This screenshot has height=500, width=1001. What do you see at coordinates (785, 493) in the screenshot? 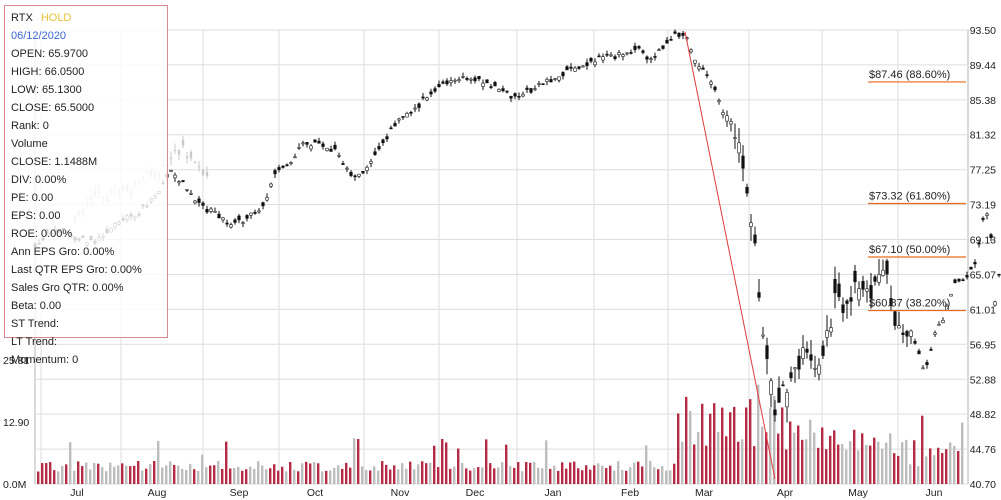
I see `month-tick-label: Apr` at bounding box center [785, 493].